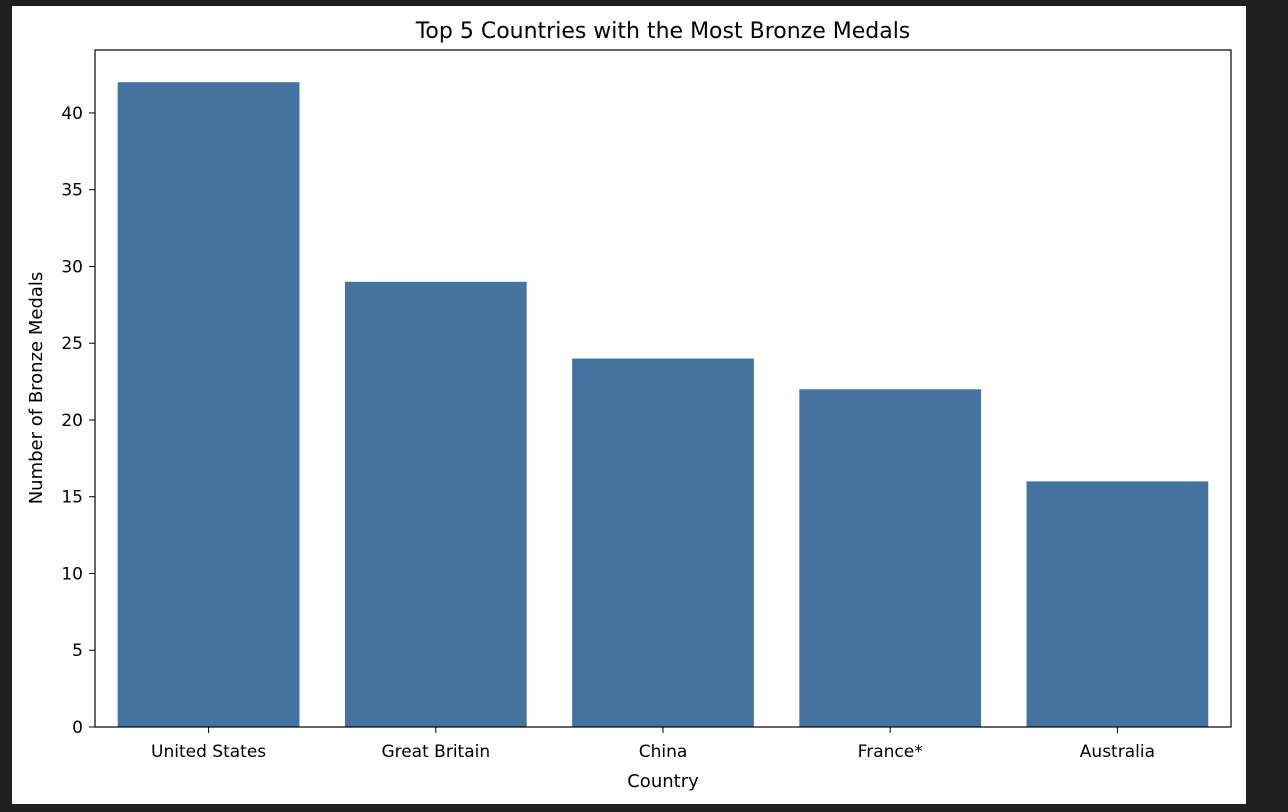 The image size is (1288, 812). I want to click on x-axis-label: Country, so click(663, 781).